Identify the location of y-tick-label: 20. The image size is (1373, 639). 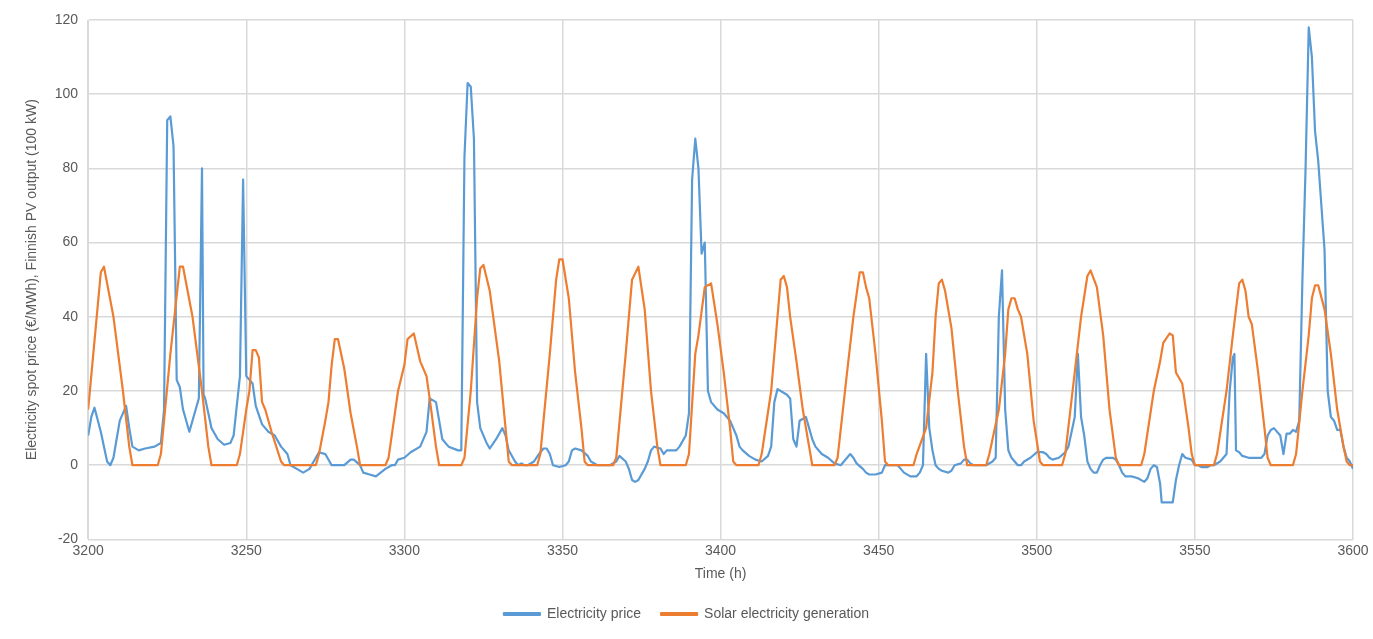
(70, 389).